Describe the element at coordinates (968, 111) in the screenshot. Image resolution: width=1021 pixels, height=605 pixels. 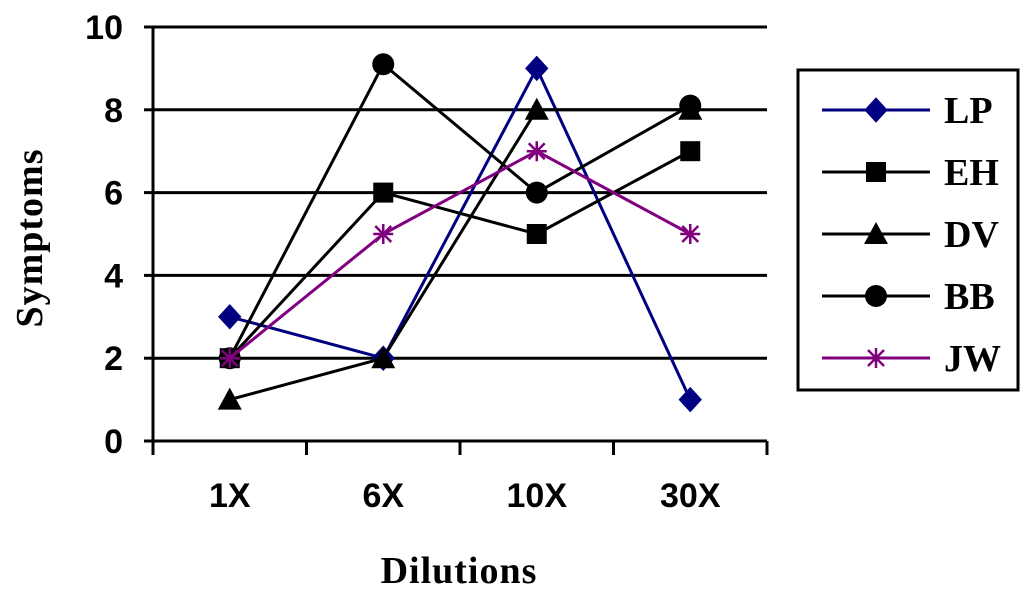
I see `legend-label-lp: LP` at that location.